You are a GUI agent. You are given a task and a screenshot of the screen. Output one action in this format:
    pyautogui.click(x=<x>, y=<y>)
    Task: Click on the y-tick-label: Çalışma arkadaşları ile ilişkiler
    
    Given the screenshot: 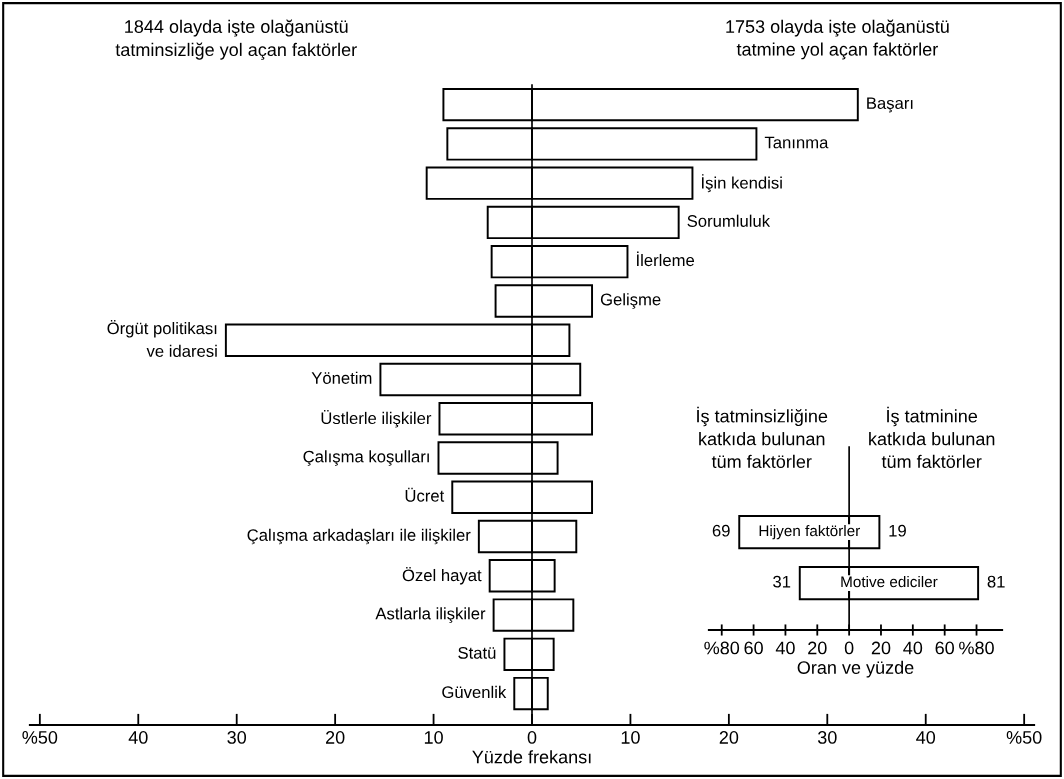 What is the action you would take?
    pyautogui.click(x=359, y=536)
    